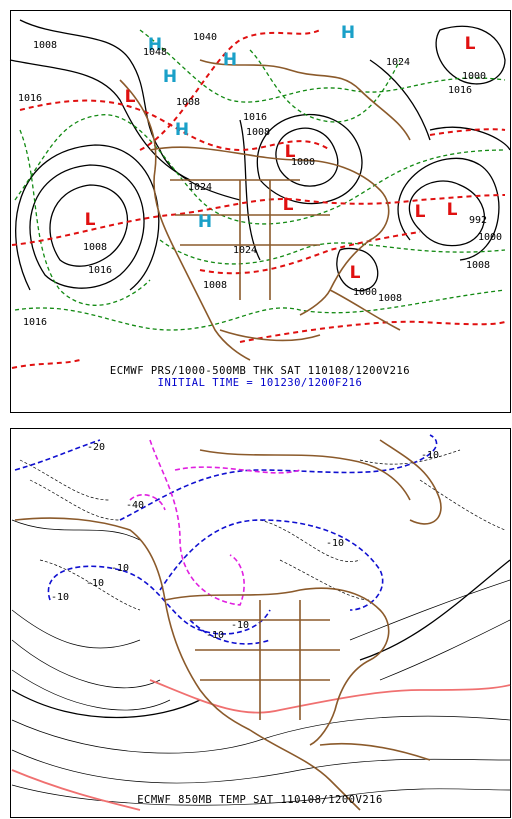 This screenshot has width=512, height=819. What do you see at coordinates (215, 522) in the screenshot?
I see `cold-lines` at bounding box center [215, 522].